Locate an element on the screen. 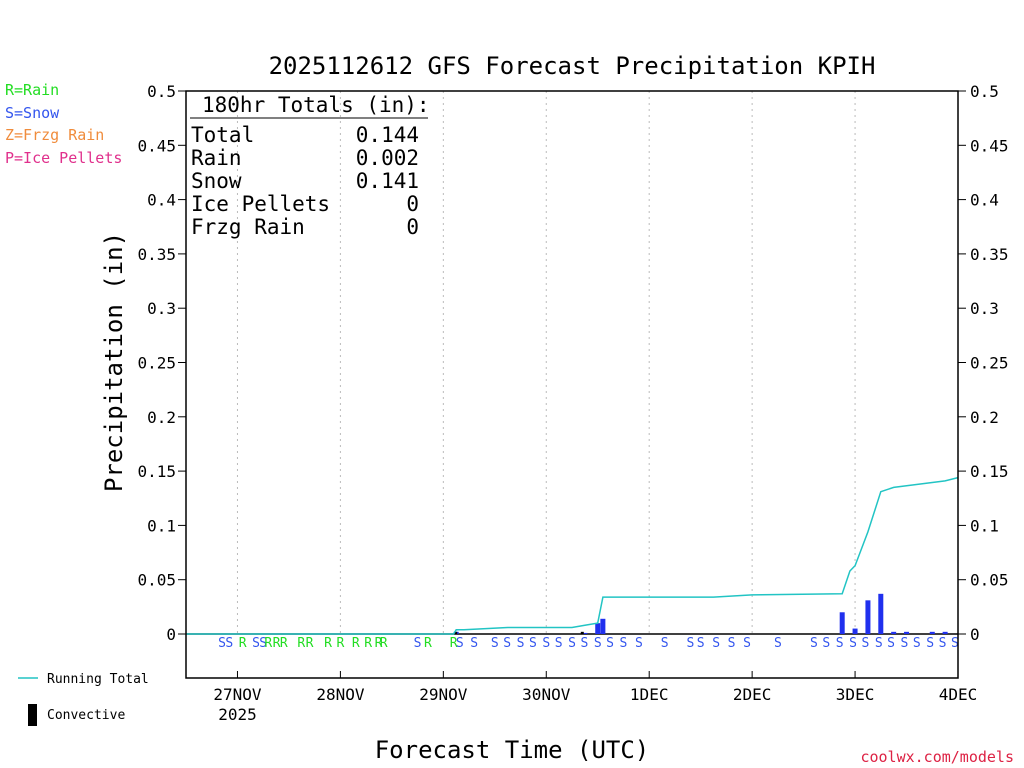 The image size is (1024, 768). x-tick-label: 29NOV is located at coordinates (443, 694).